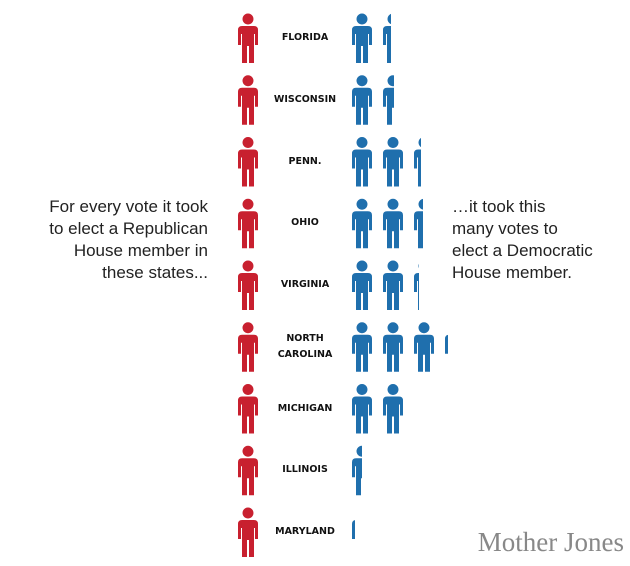 The image size is (630, 566). Describe the element at coordinates (305, 284) in the screenshot. I see `state-label: VIRGINIA` at that location.